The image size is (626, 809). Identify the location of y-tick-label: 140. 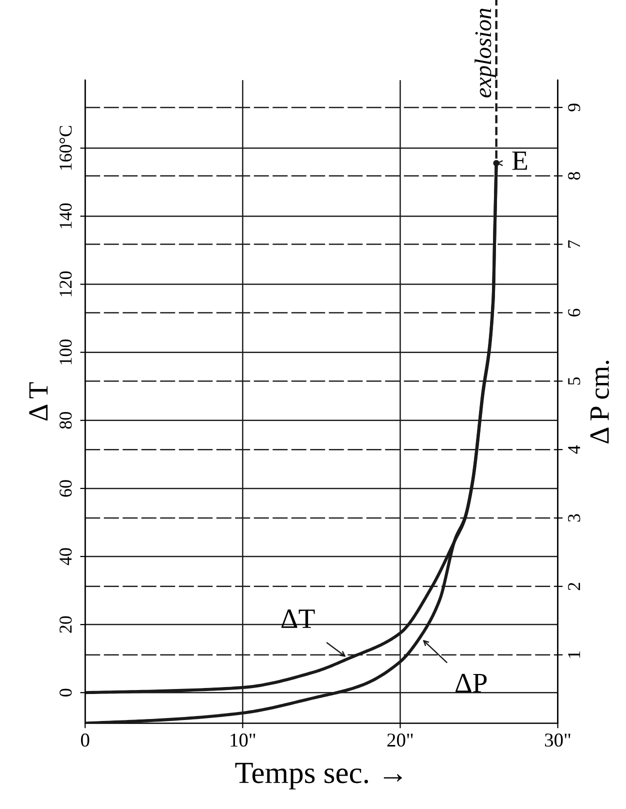
(66, 215).